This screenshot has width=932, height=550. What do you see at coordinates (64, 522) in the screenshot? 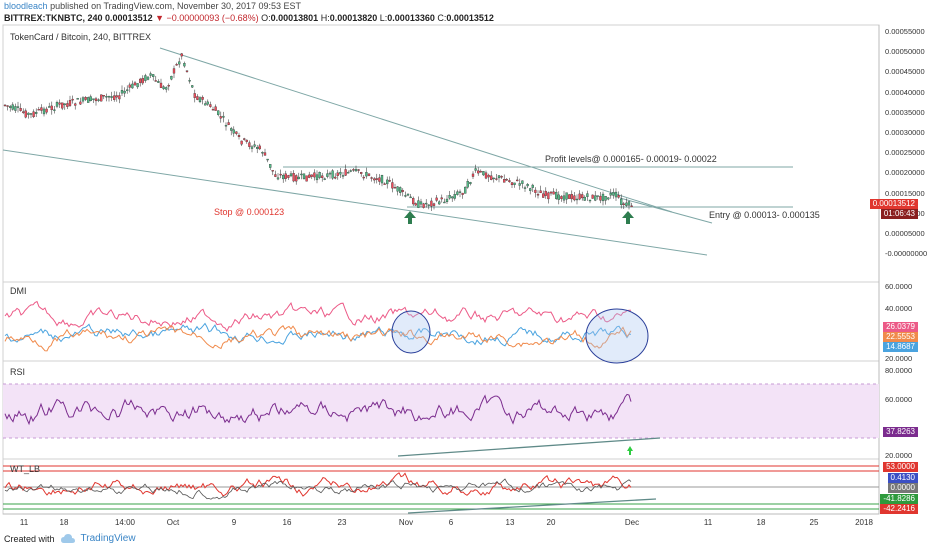
I see `time-tick: 18` at bounding box center [64, 522].